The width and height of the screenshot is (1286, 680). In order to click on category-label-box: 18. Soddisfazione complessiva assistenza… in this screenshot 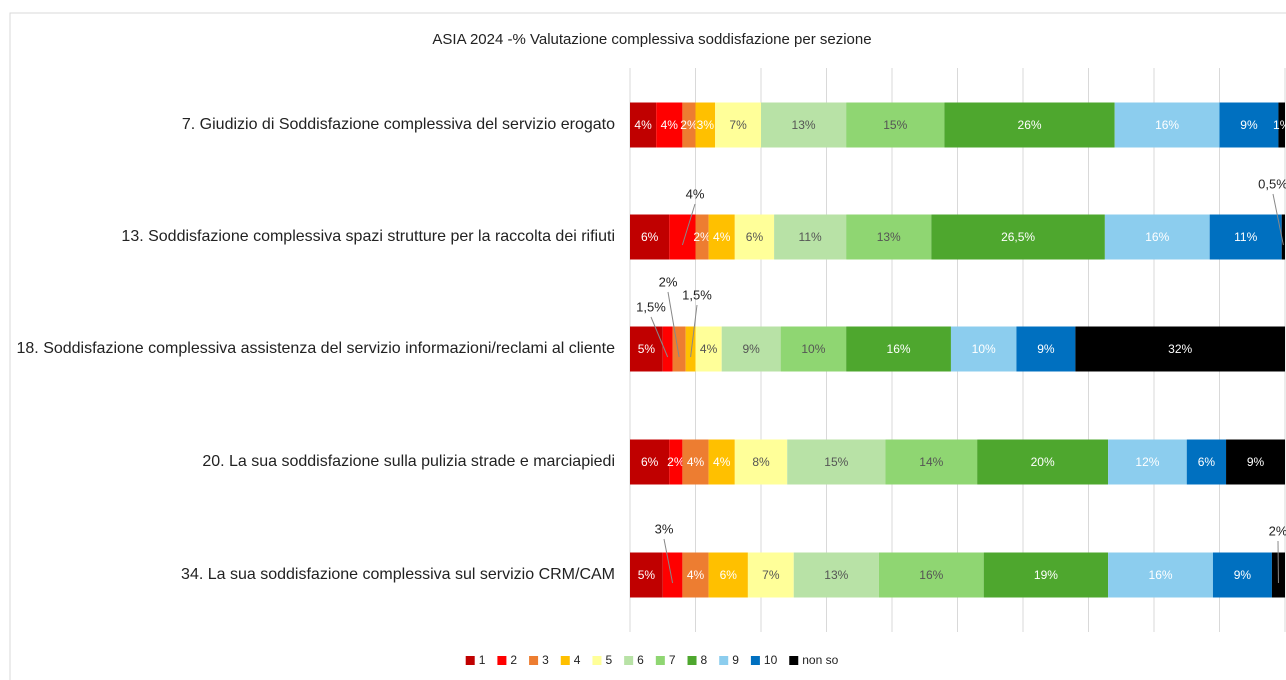, I will do `click(310, 349)`.